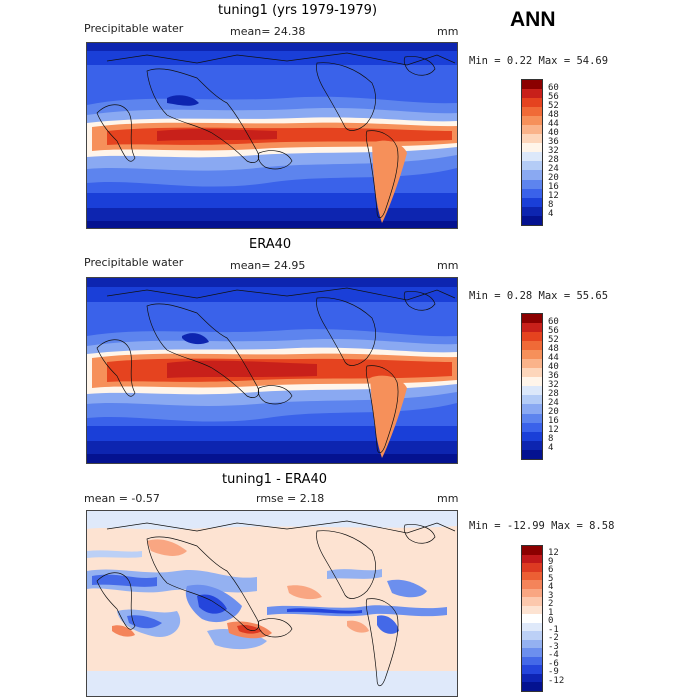  Describe the element at coordinates (134, 262) in the screenshot. I see `panel2-variable-label: Precipitable water` at that location.